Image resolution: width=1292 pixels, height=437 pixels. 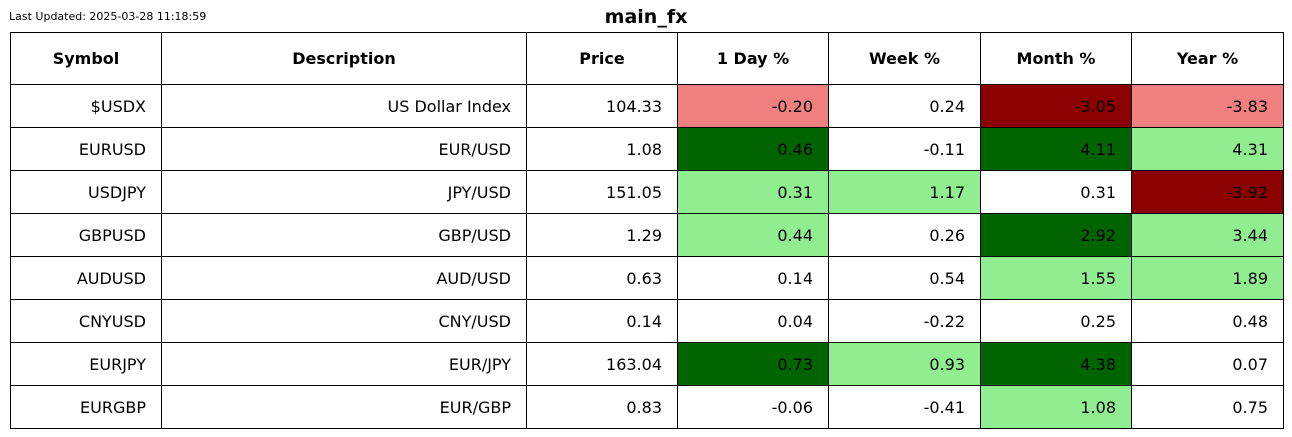 I want to click on price-cell: 0.83, so click(x=602, y=407).